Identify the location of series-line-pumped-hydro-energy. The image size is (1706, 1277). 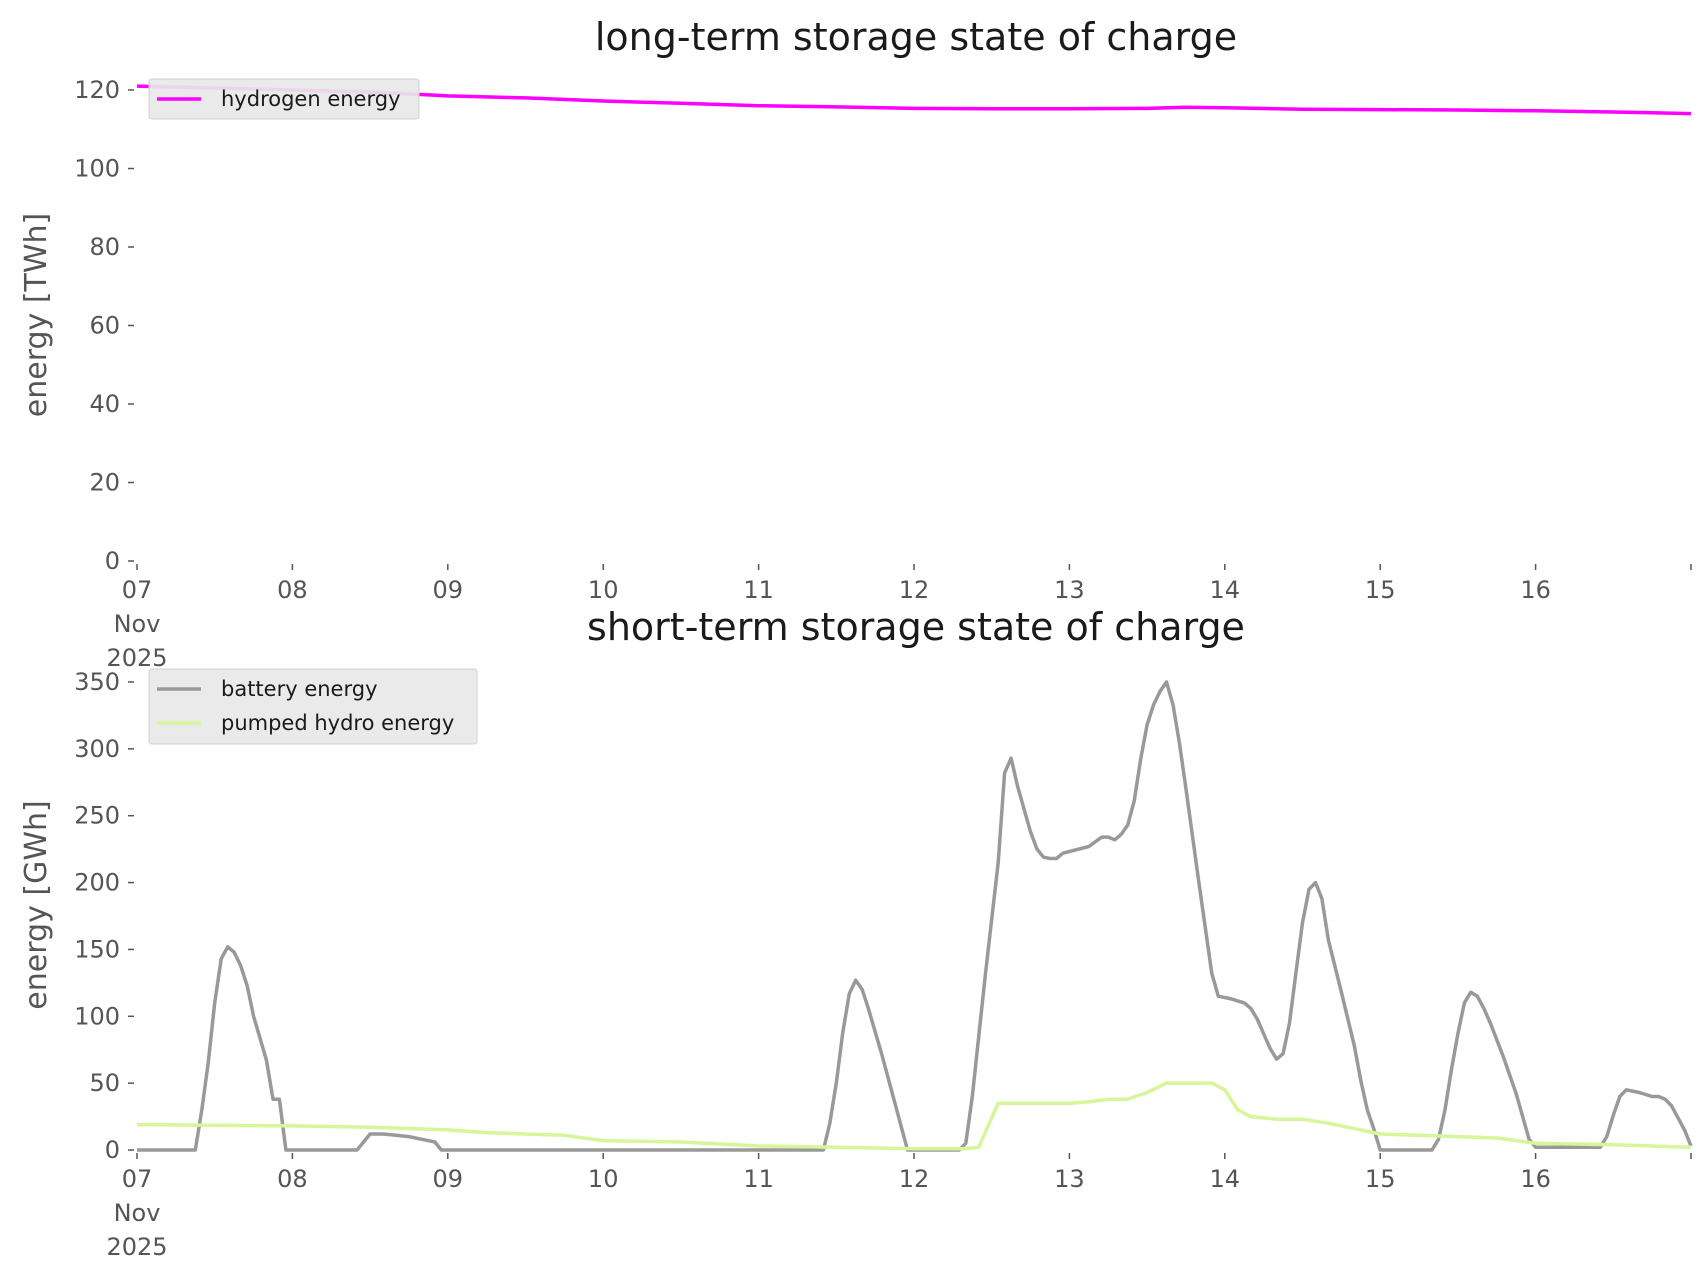
(914, 1116).